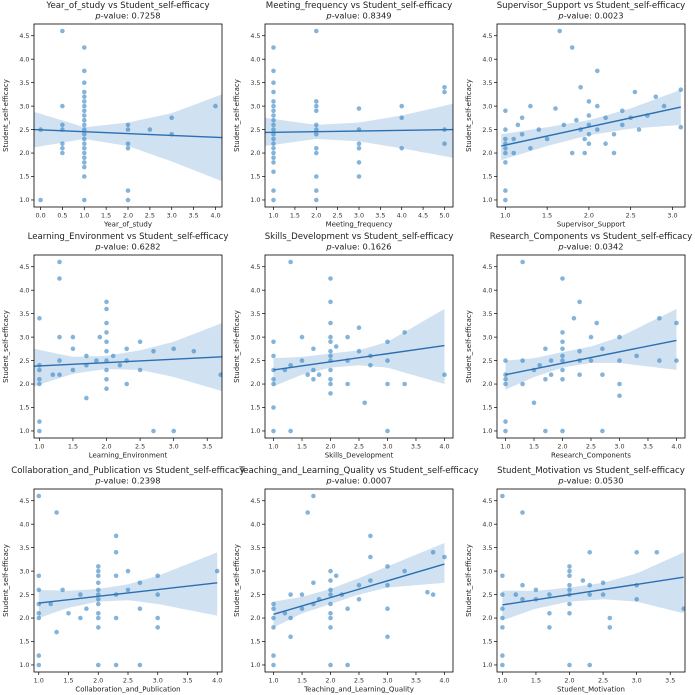 The width and height of the screenshot is (695, 695). I want to click on x-tick-label: 4.5, so click(423, 216).